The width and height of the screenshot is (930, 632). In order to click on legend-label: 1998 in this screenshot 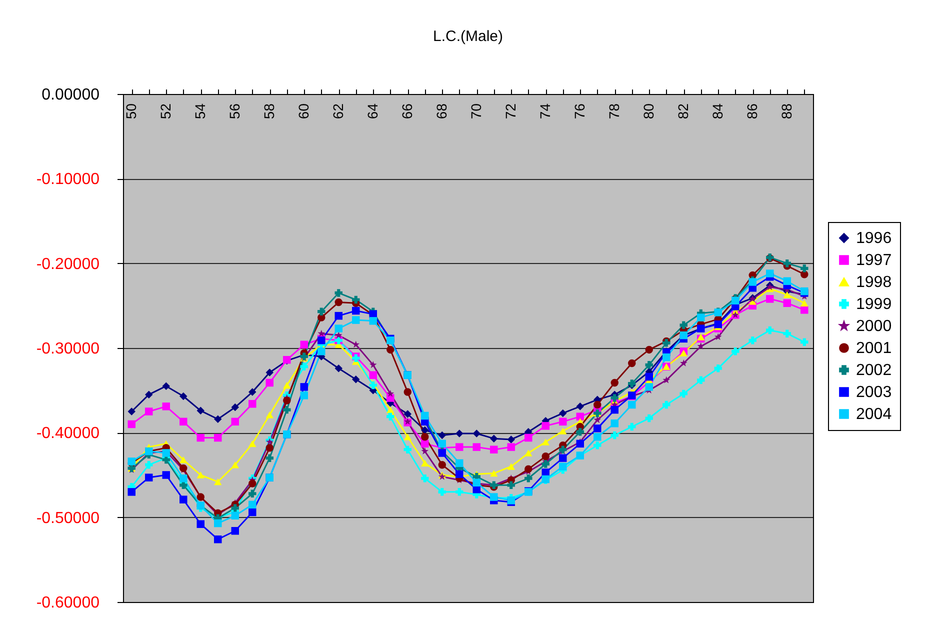, I will do `click(874, 282)`.